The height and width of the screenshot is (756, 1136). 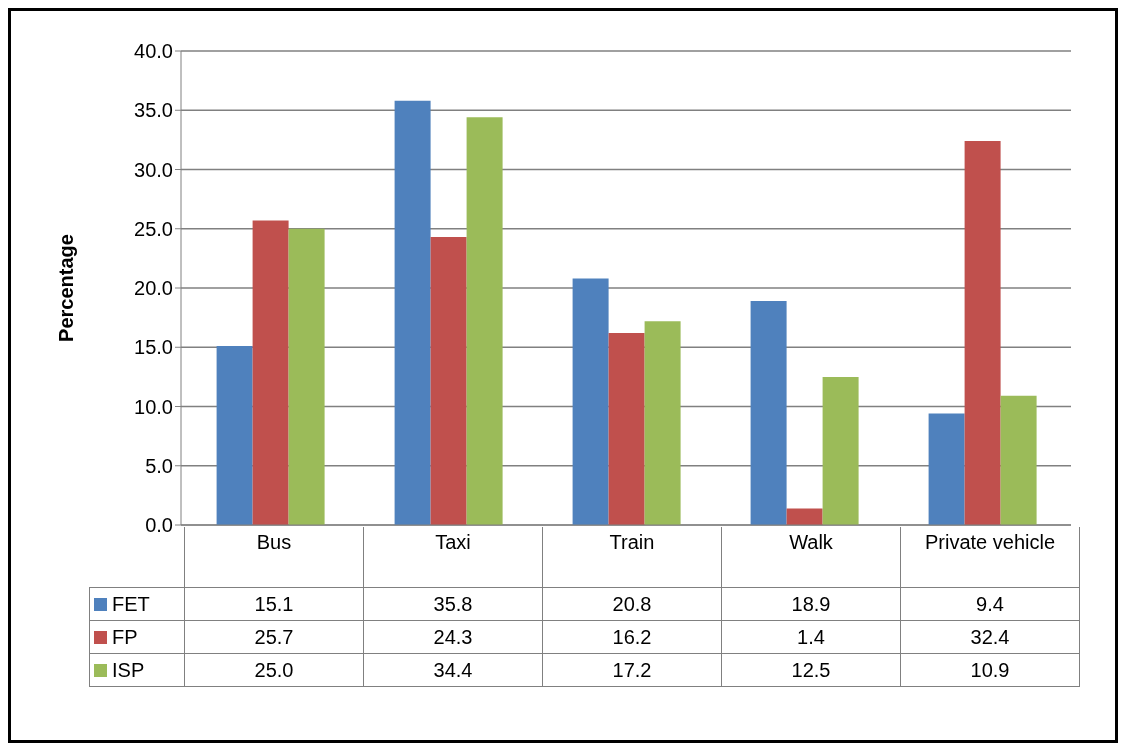 I want to click on data-label: 25.0, so click(x=274, y=670).